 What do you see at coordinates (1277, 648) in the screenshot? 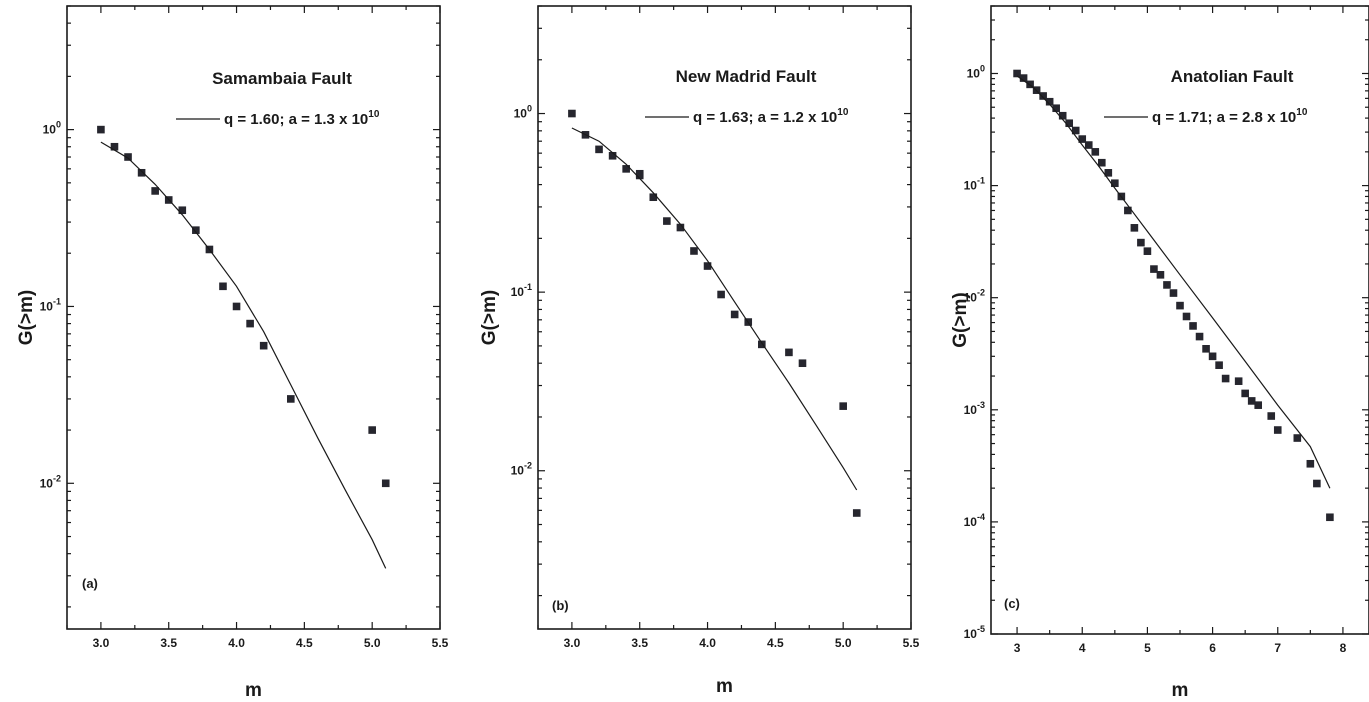
I see `x-tick-label: 7` at bounding box center [1277, 648].